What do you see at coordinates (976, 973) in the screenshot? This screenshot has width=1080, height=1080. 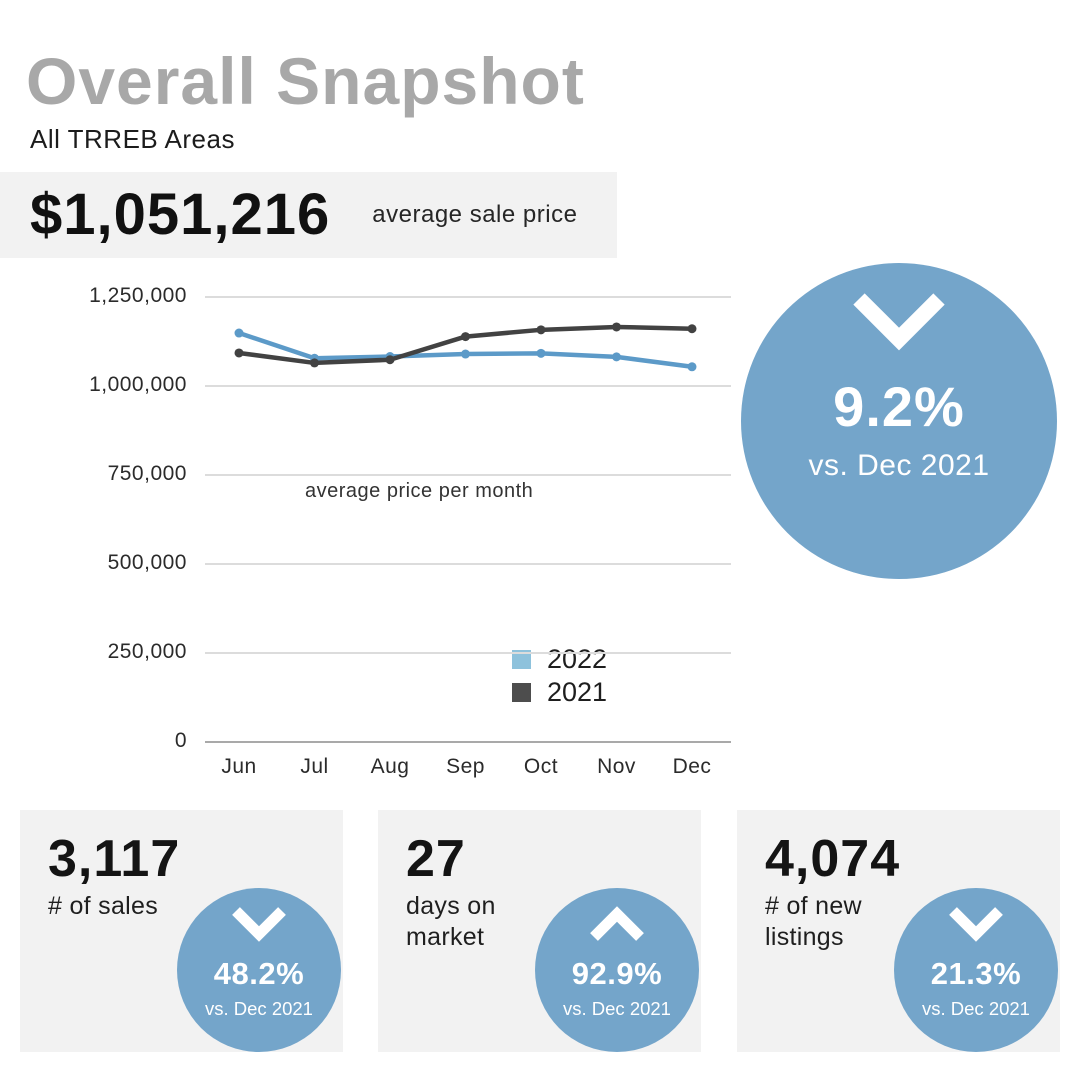 I see `new-listings-change-value: 21.3%` at bounding box center [976, 973].